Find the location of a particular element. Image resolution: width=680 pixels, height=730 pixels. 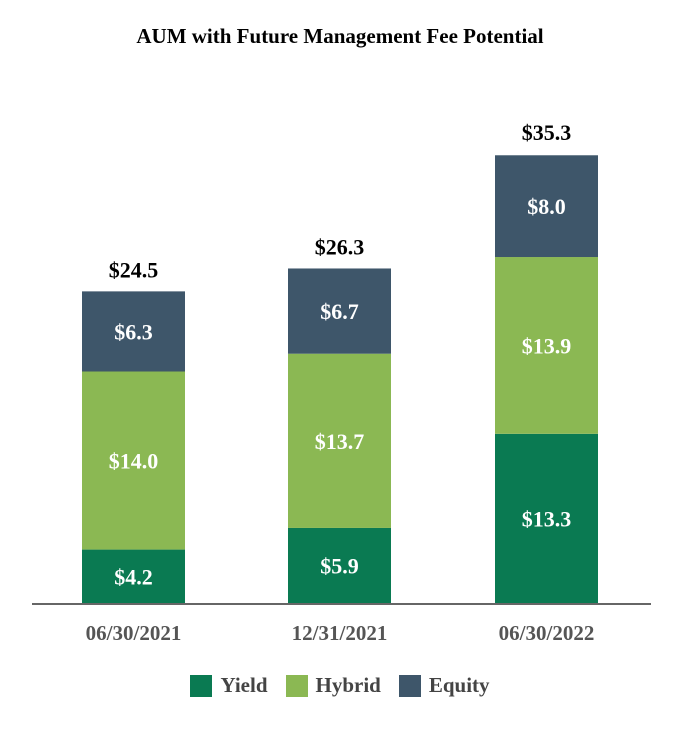

total-label-2: $26.3 is located at coordinates (340, 246).